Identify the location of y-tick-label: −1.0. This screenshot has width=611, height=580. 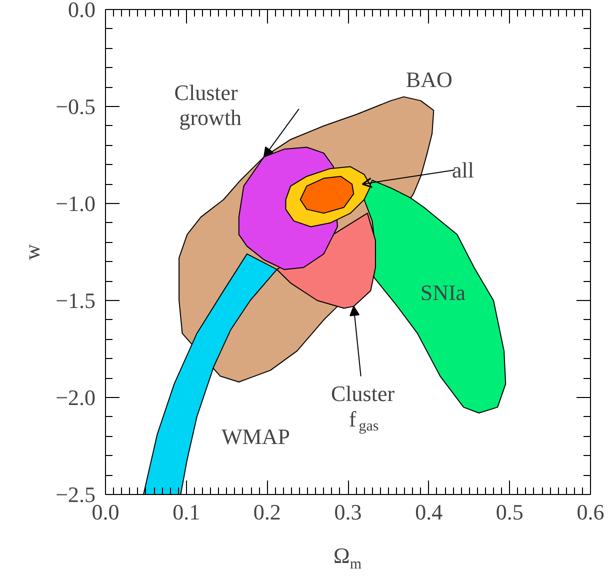
(76, 203).